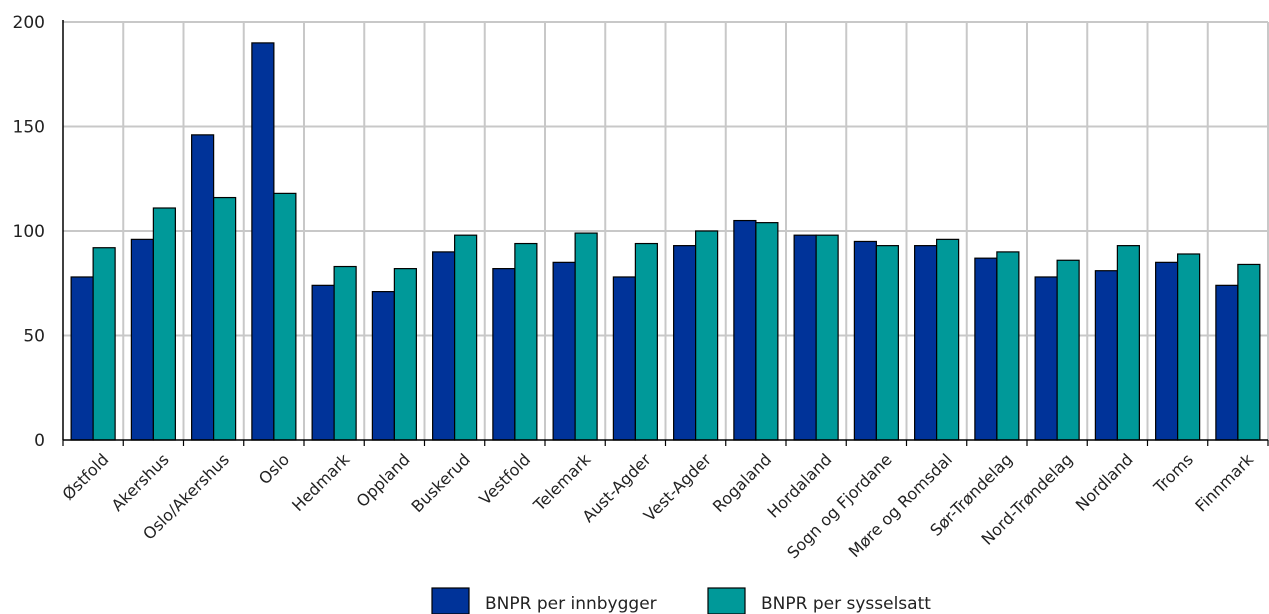 The width and height of the screenshot is (1269, 614). What do you see at coordinates (29, 128) in the screenshot?
I see `y-tick-label: 150` at bounding box center [29, 128].